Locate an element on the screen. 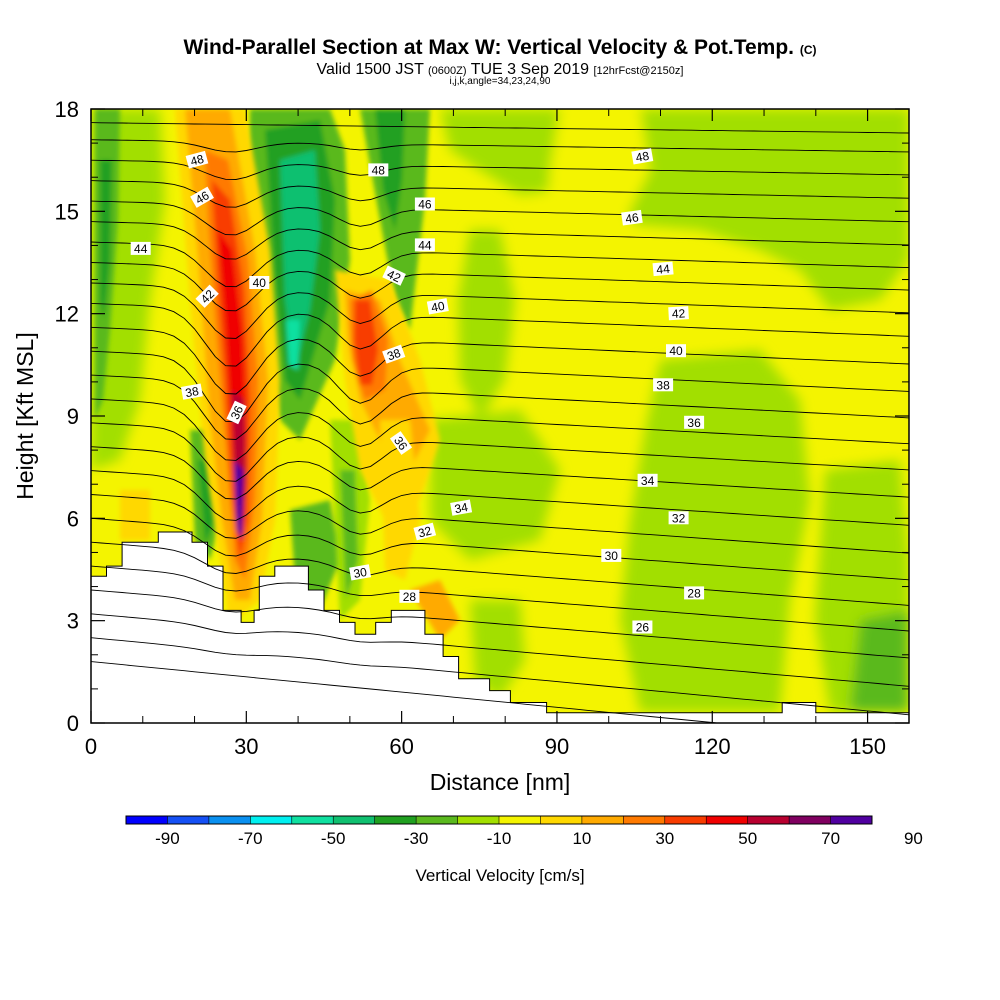 This screenshot has width=1000, height=1000. colorbar-tick-label: 10 is located at coordinates (581, 838).